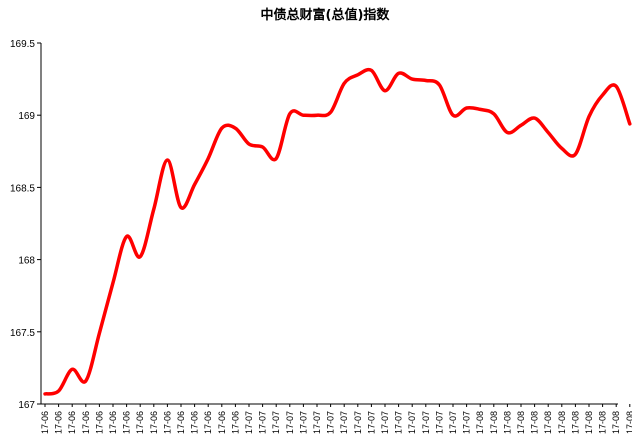  I want to click on y-tick-label: 168, so click(26, 261).